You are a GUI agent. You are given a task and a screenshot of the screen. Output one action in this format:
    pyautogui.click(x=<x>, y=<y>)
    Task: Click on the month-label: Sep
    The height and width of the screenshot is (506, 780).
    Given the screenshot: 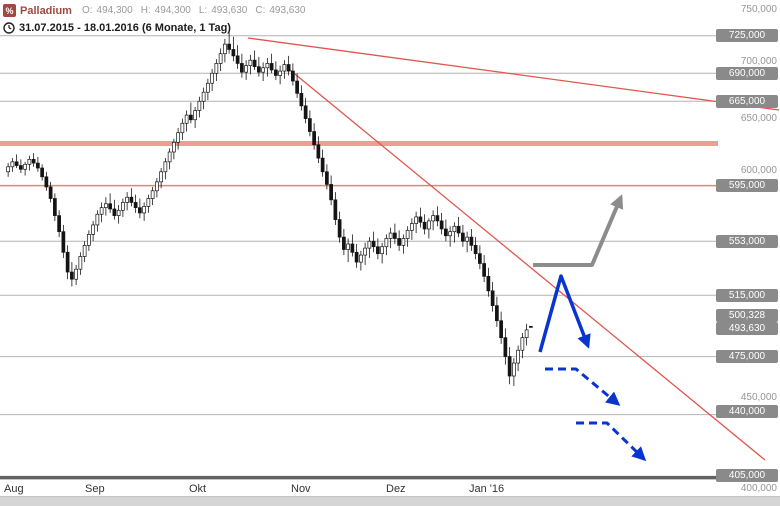 What is the action you would take?
    pyautogui.click(x=95, y=489)
    